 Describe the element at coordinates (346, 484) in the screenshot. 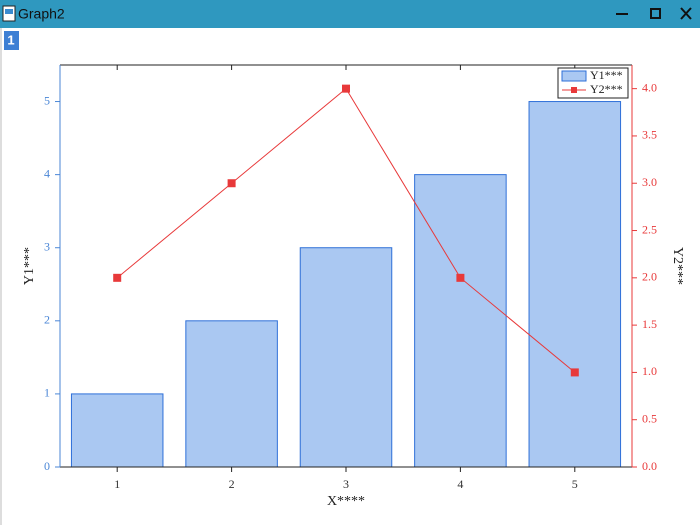

I see `x-tick-label: 3` at that location.